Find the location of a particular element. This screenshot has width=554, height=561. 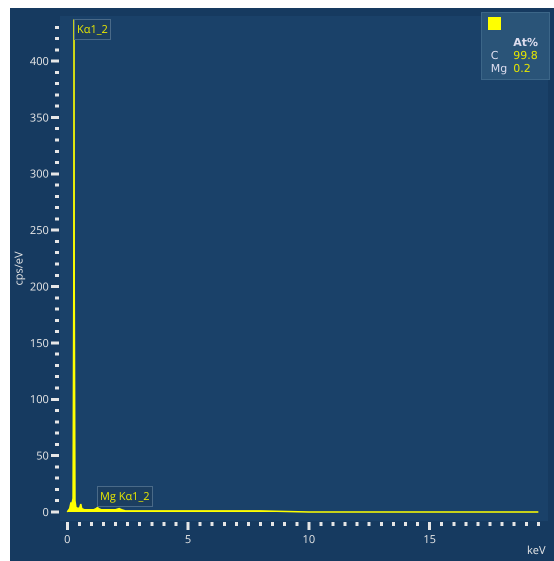

x-tick-label: 5 is located at coordinates (188, 540).